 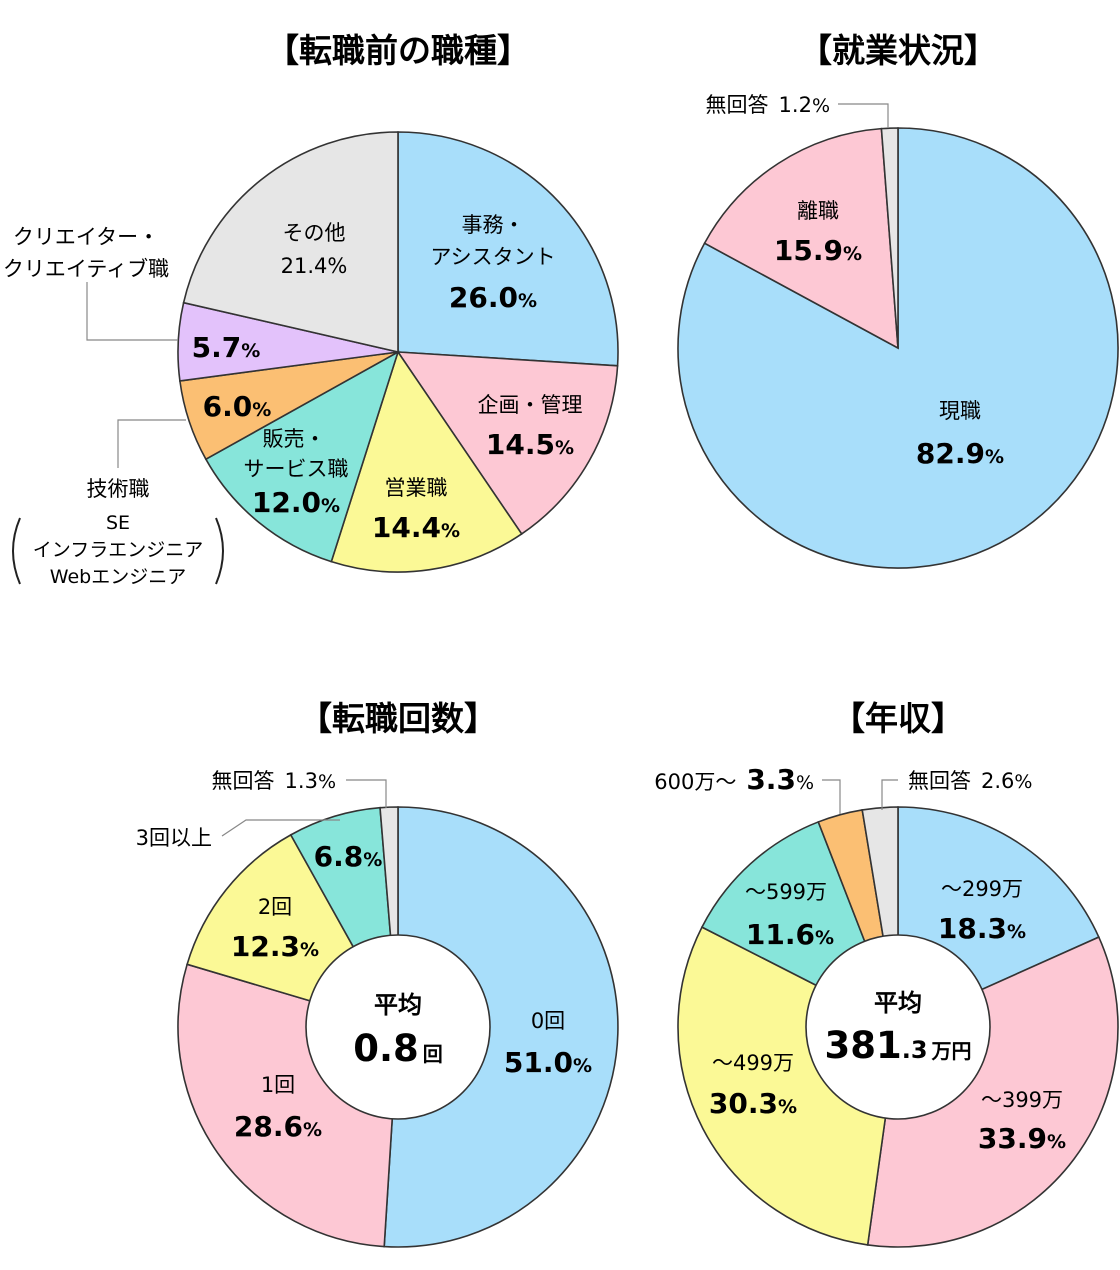 What do you see at coordinates (753, 1063) in the screenshot?
I see `slice-label-499: ～499万` at bounding box center [753, 1063].